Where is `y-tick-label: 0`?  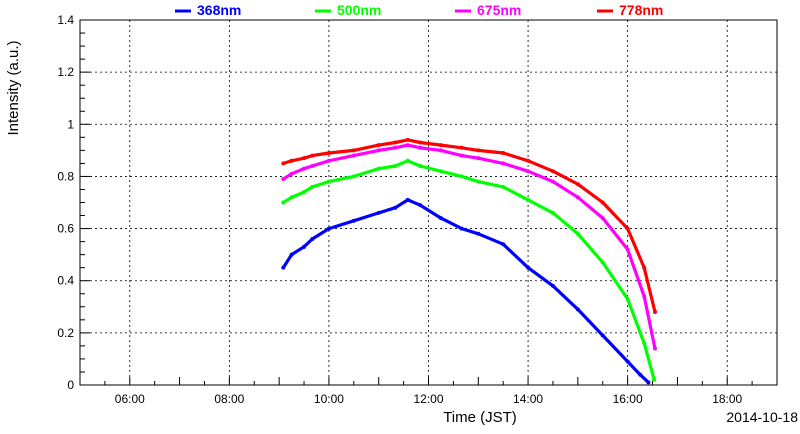 y-tick-label: 0 is located at coordinates (70, 385).